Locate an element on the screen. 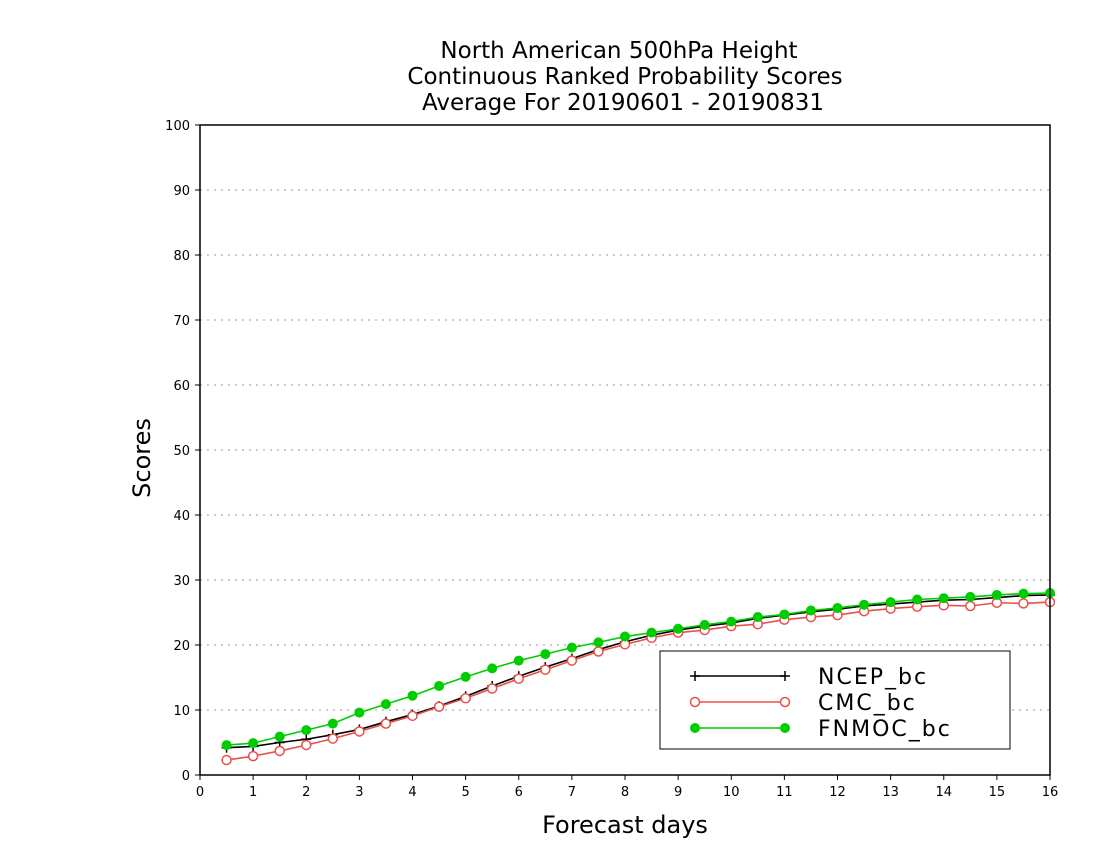 This screenshot has height=850, width=1100. x-tick-label: 0 is located at coordinates (200, 792).